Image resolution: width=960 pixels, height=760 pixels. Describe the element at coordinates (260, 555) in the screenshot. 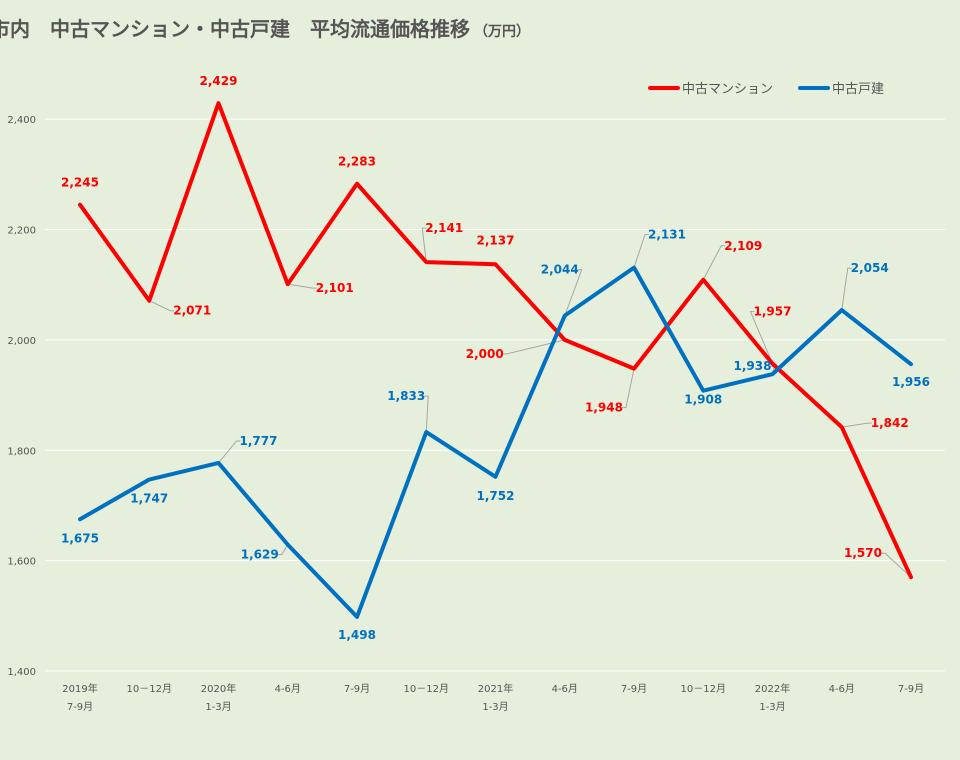

I see `data-label: 1,629` at that location.